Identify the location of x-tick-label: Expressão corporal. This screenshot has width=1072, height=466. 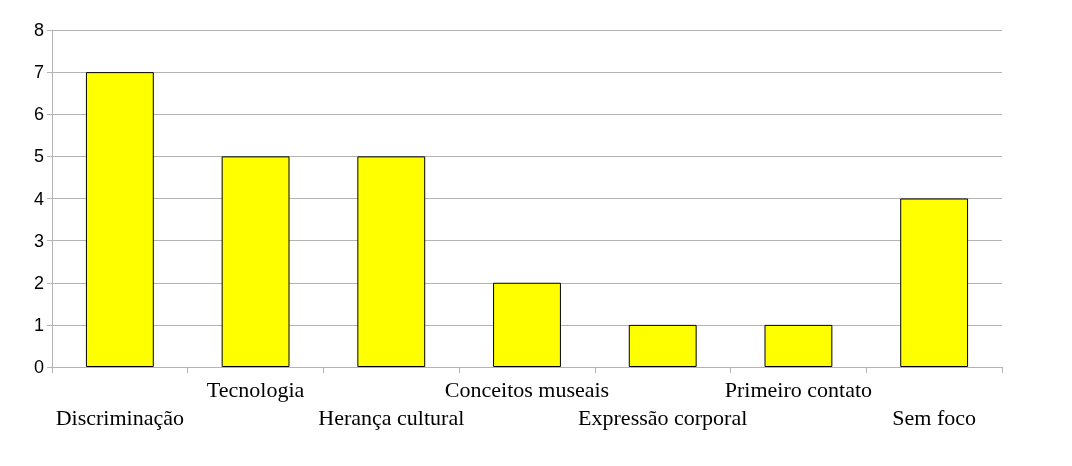
(663, 417).